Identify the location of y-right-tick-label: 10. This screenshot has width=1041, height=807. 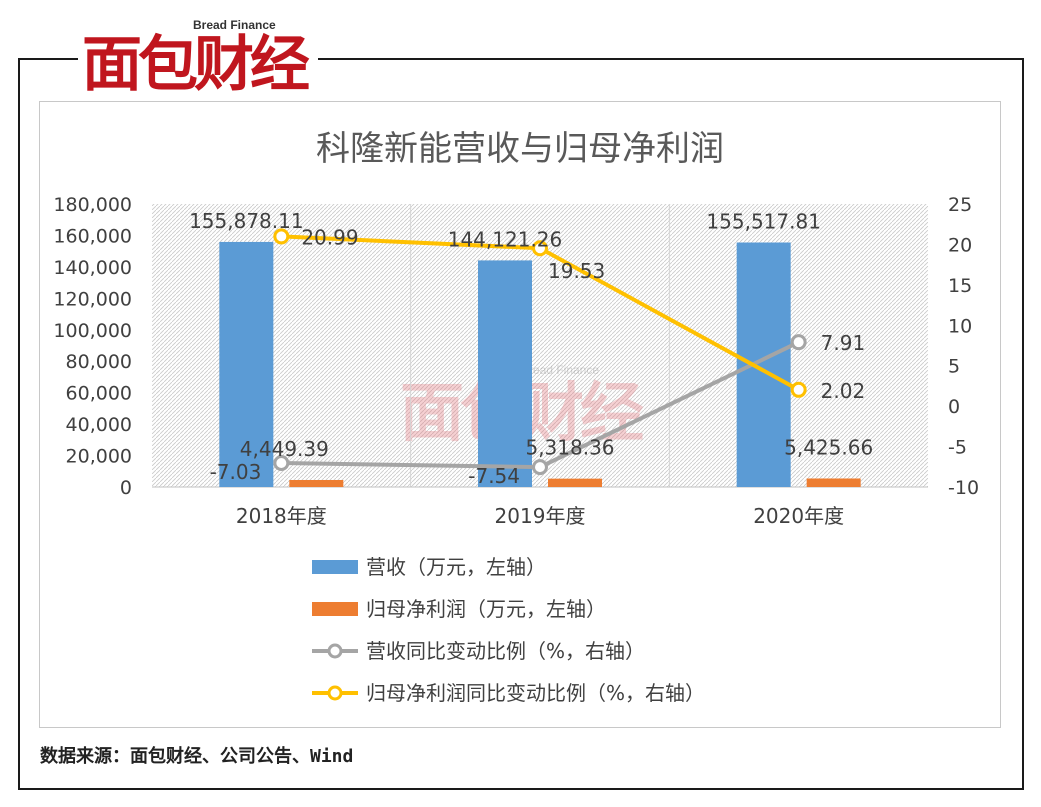
(960, 326).